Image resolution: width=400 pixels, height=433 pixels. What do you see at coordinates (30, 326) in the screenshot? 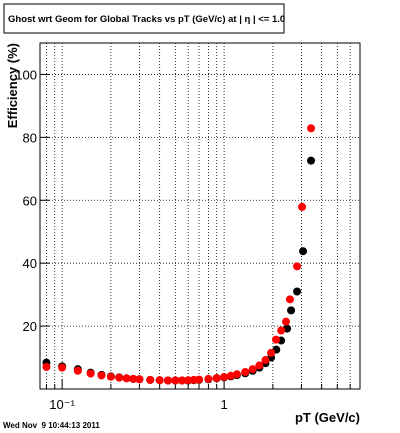
I see `y-tick-label: 20` at bounding box center [30, 326].